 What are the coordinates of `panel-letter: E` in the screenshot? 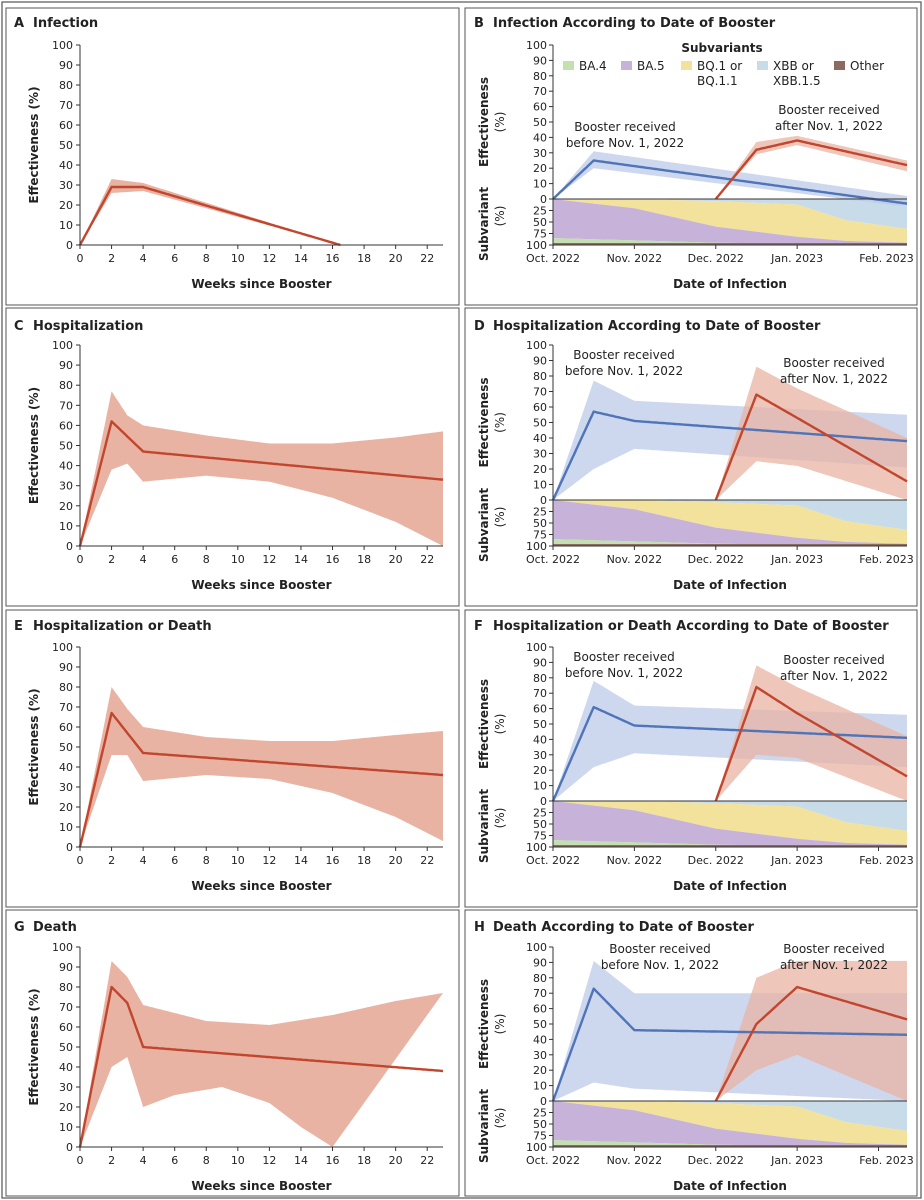 It's located at (18, 626).